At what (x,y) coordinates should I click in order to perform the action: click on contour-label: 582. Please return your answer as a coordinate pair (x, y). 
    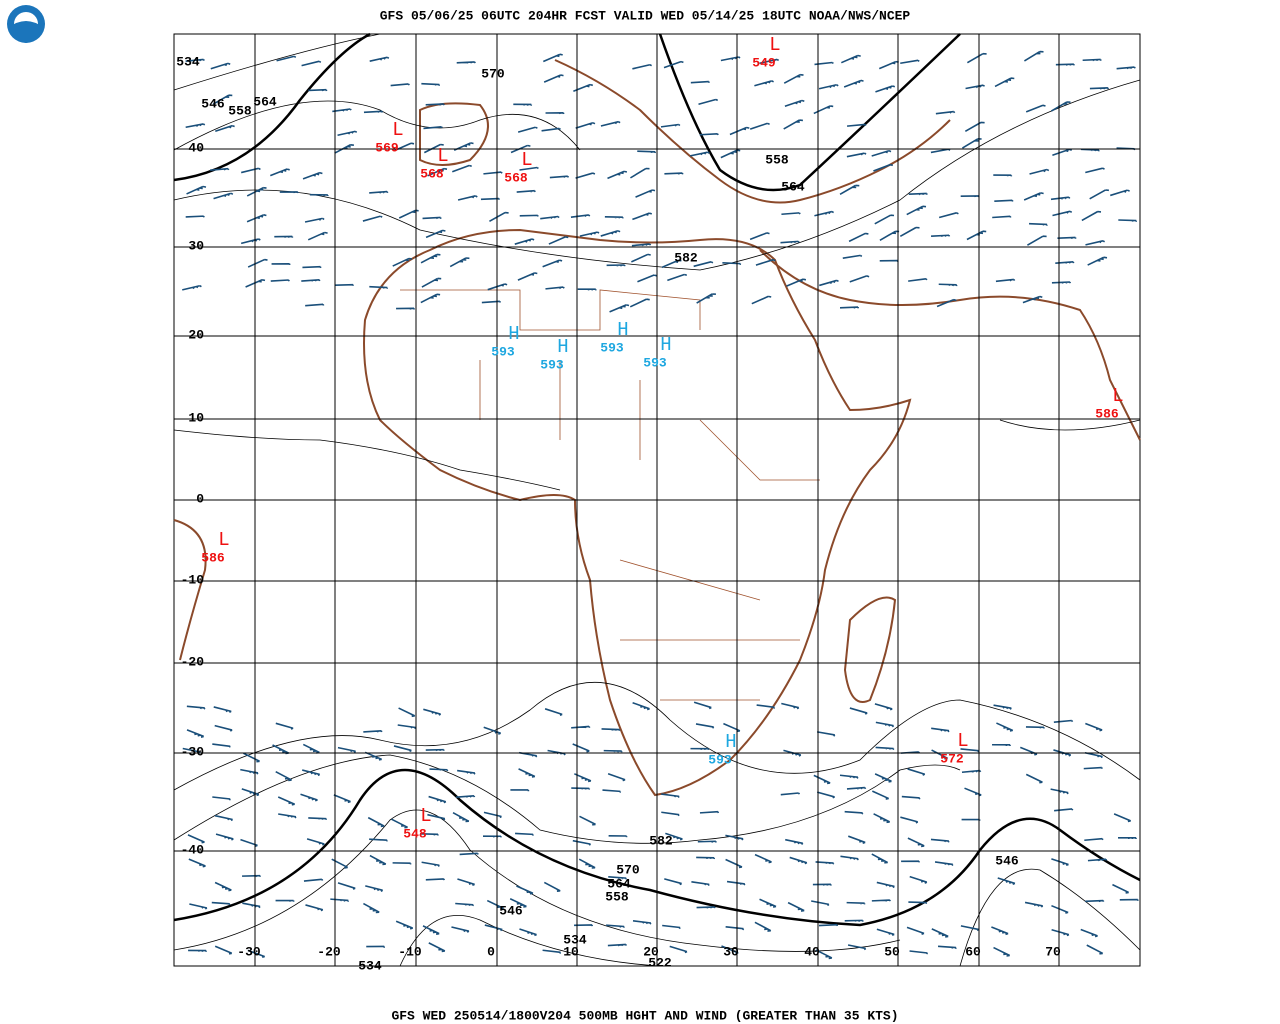
    Looking at the image, I should click on (661, 840).